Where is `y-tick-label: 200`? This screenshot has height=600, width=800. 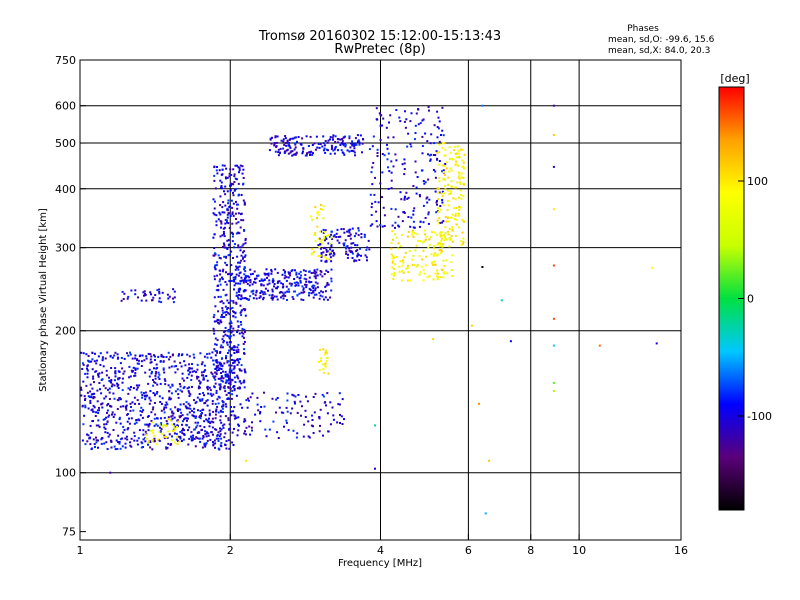
y-tick-label: 200 is located at coordinates (65, 331).